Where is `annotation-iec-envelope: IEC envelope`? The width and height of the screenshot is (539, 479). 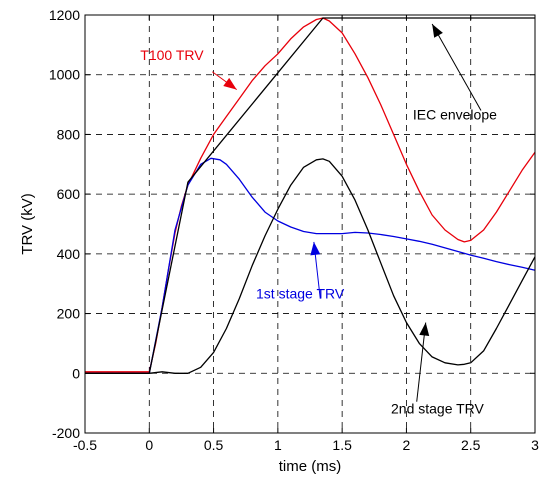
annotation-iec-envelope: IEC envelope is located at coordinates (455, 115).